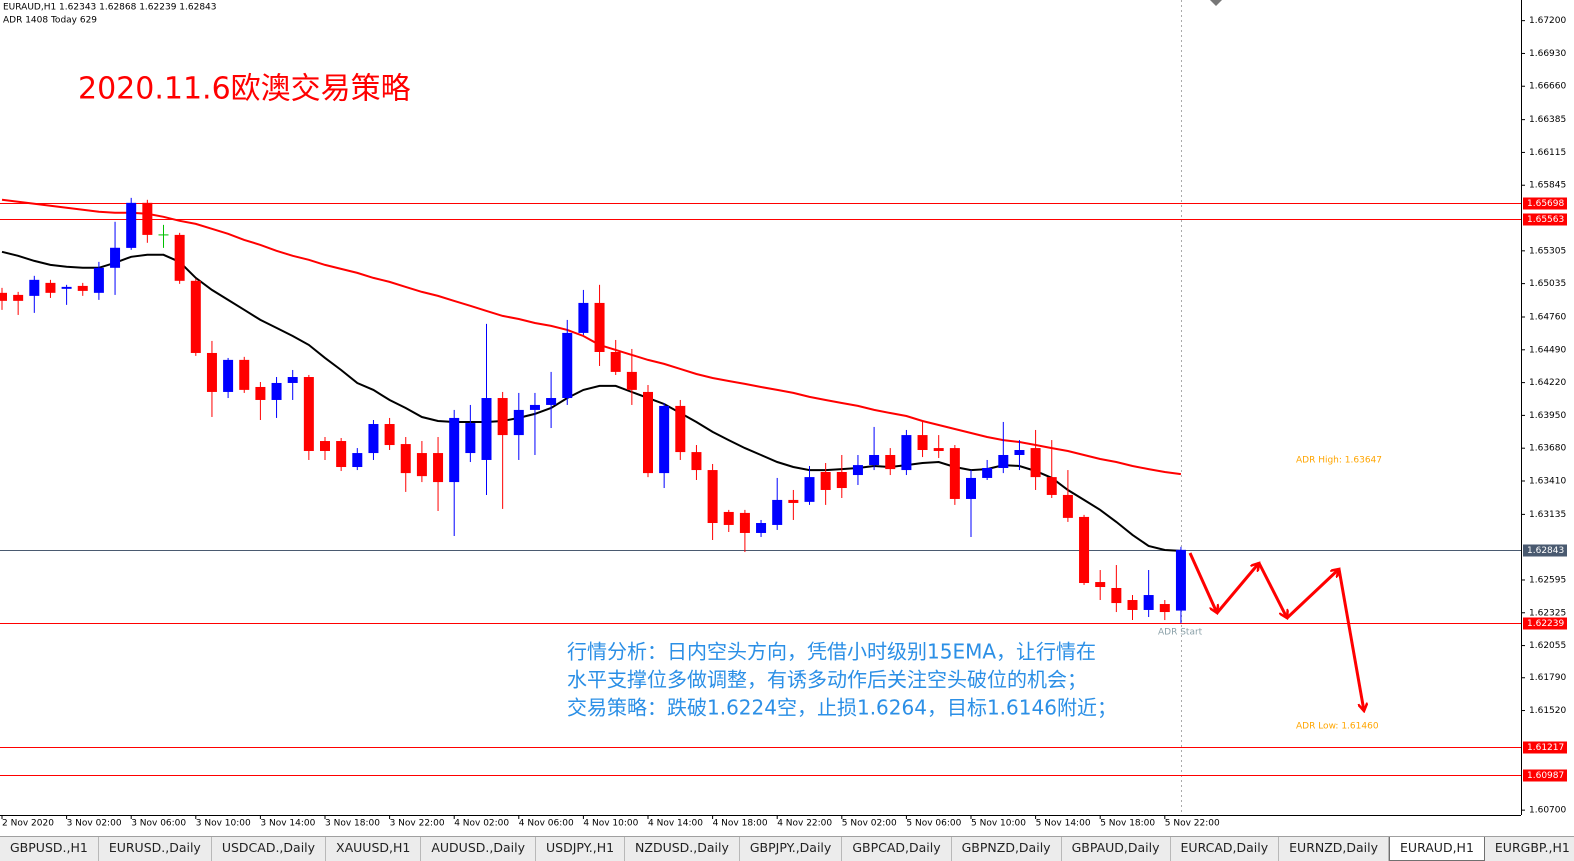  What do you see at coordinates (1547, 153) in the screenshot?
I see `y-tick-label: 1.66115` at bounding box center [1547, 153].